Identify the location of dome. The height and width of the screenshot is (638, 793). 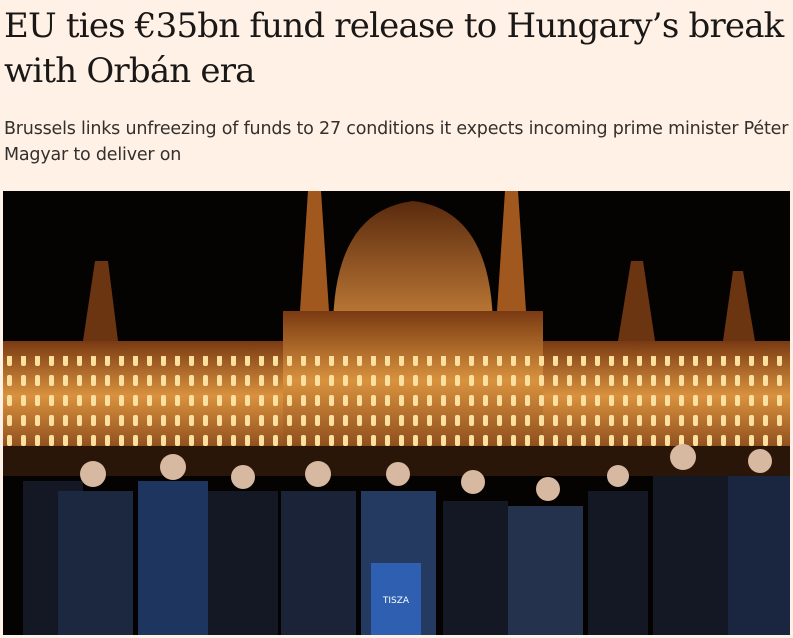
(413, 266).